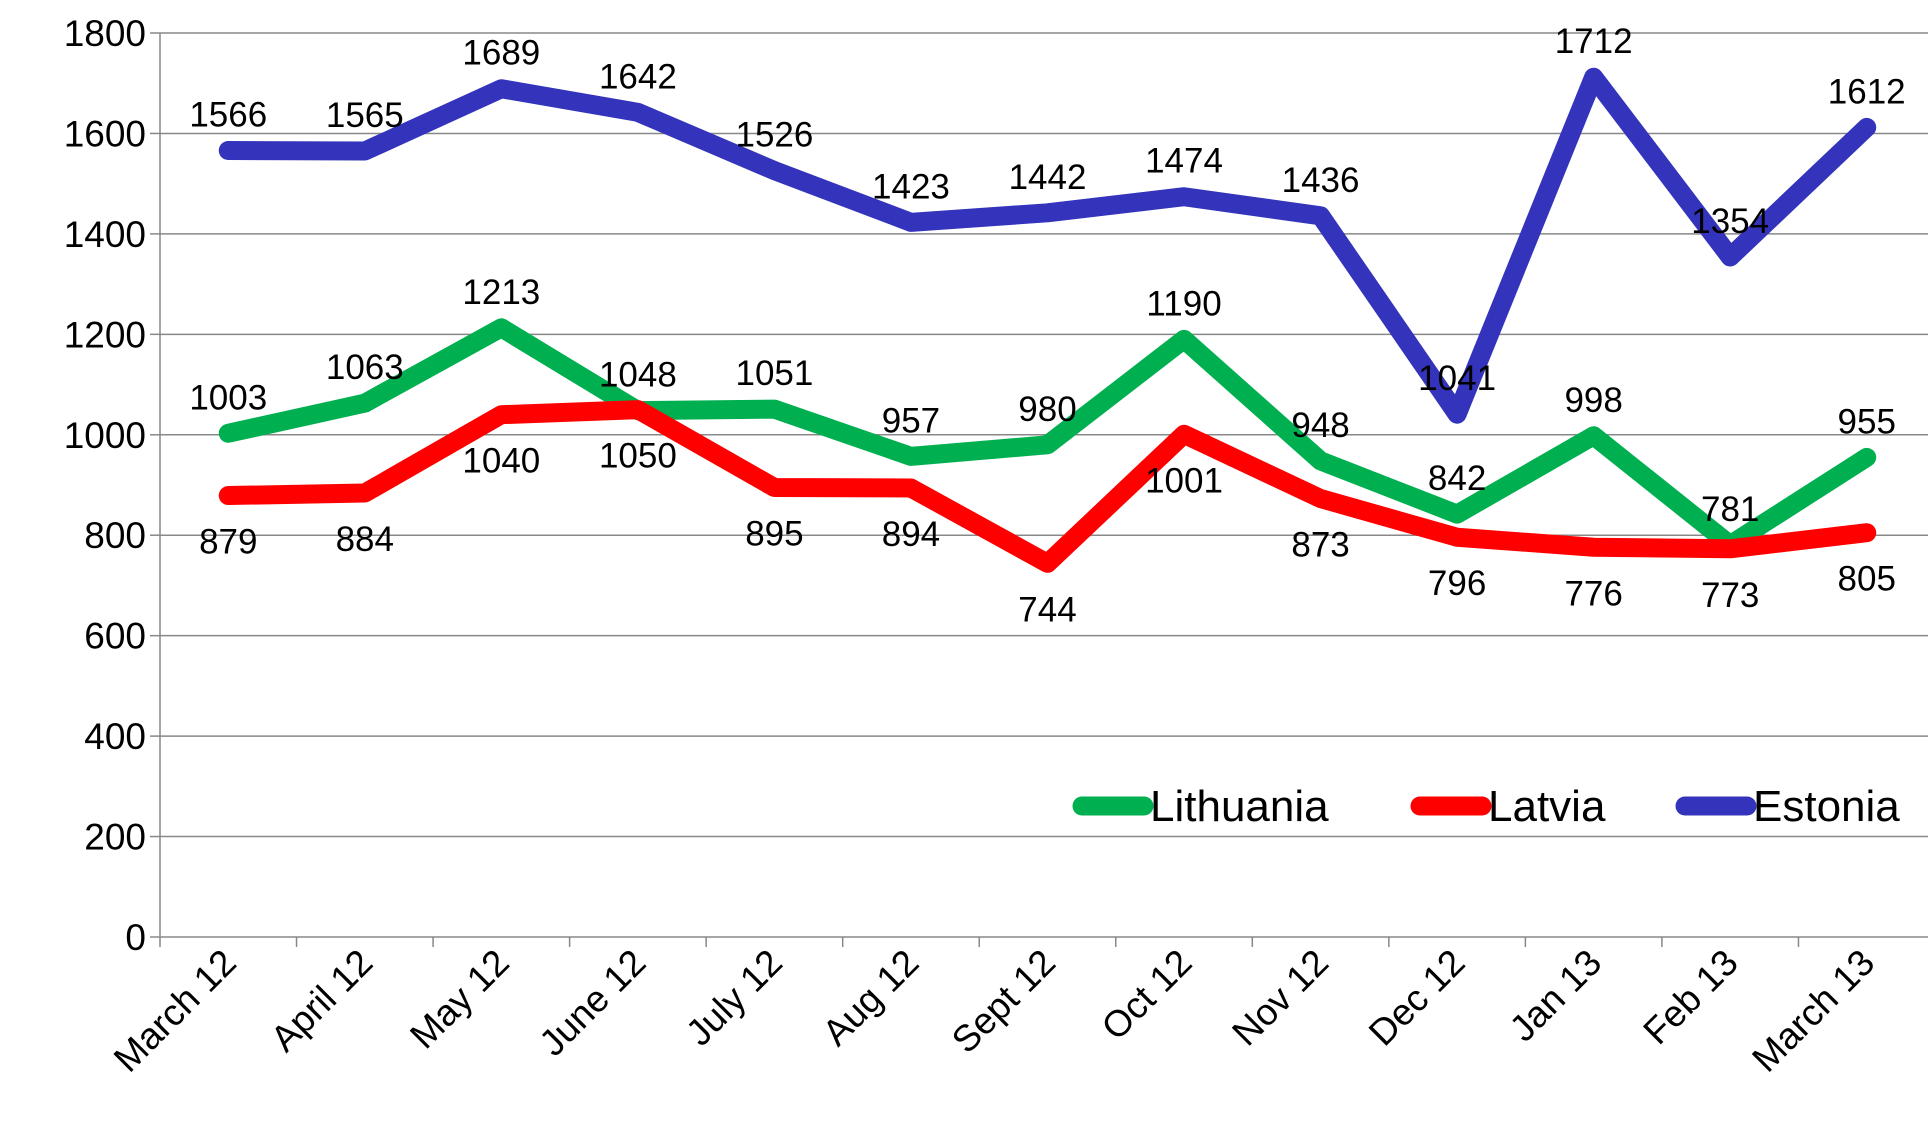  Describe the element at coordinates (228, 397) in the screenshot. I see `data-label: 1003` at that location.